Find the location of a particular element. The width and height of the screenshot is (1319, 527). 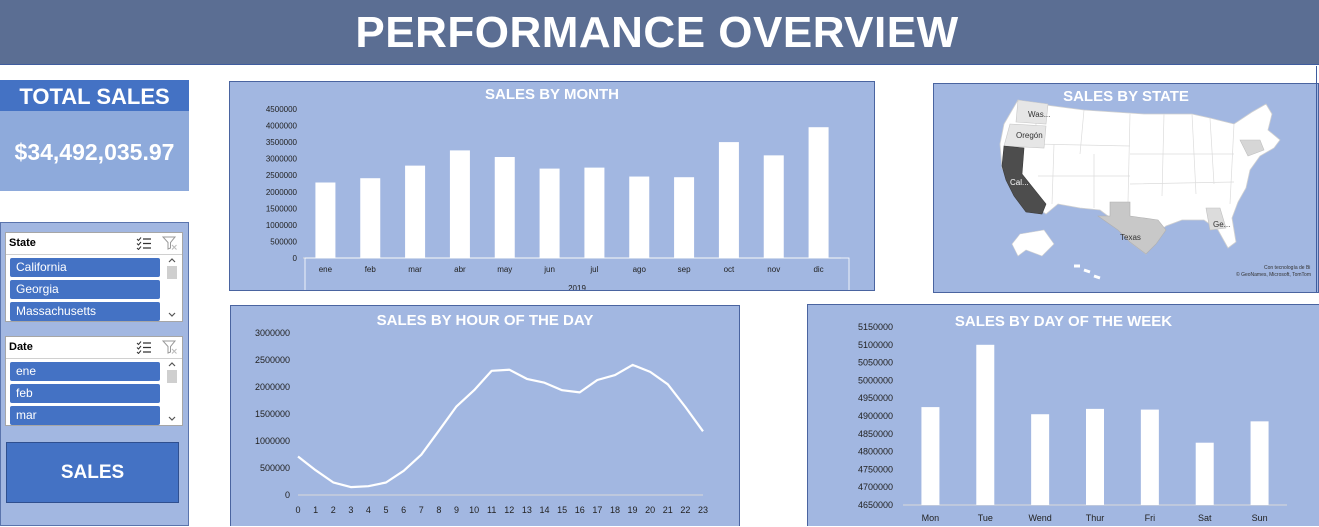

y-tick-label: 0 is located at coordinates (287, 495).